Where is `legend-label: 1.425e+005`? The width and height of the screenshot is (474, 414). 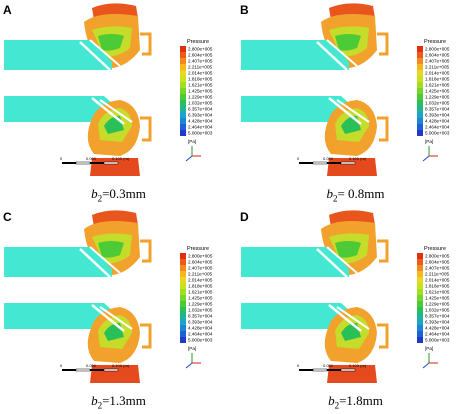 legend-label: 1.425e+005 is located at coordinates (437, 91).